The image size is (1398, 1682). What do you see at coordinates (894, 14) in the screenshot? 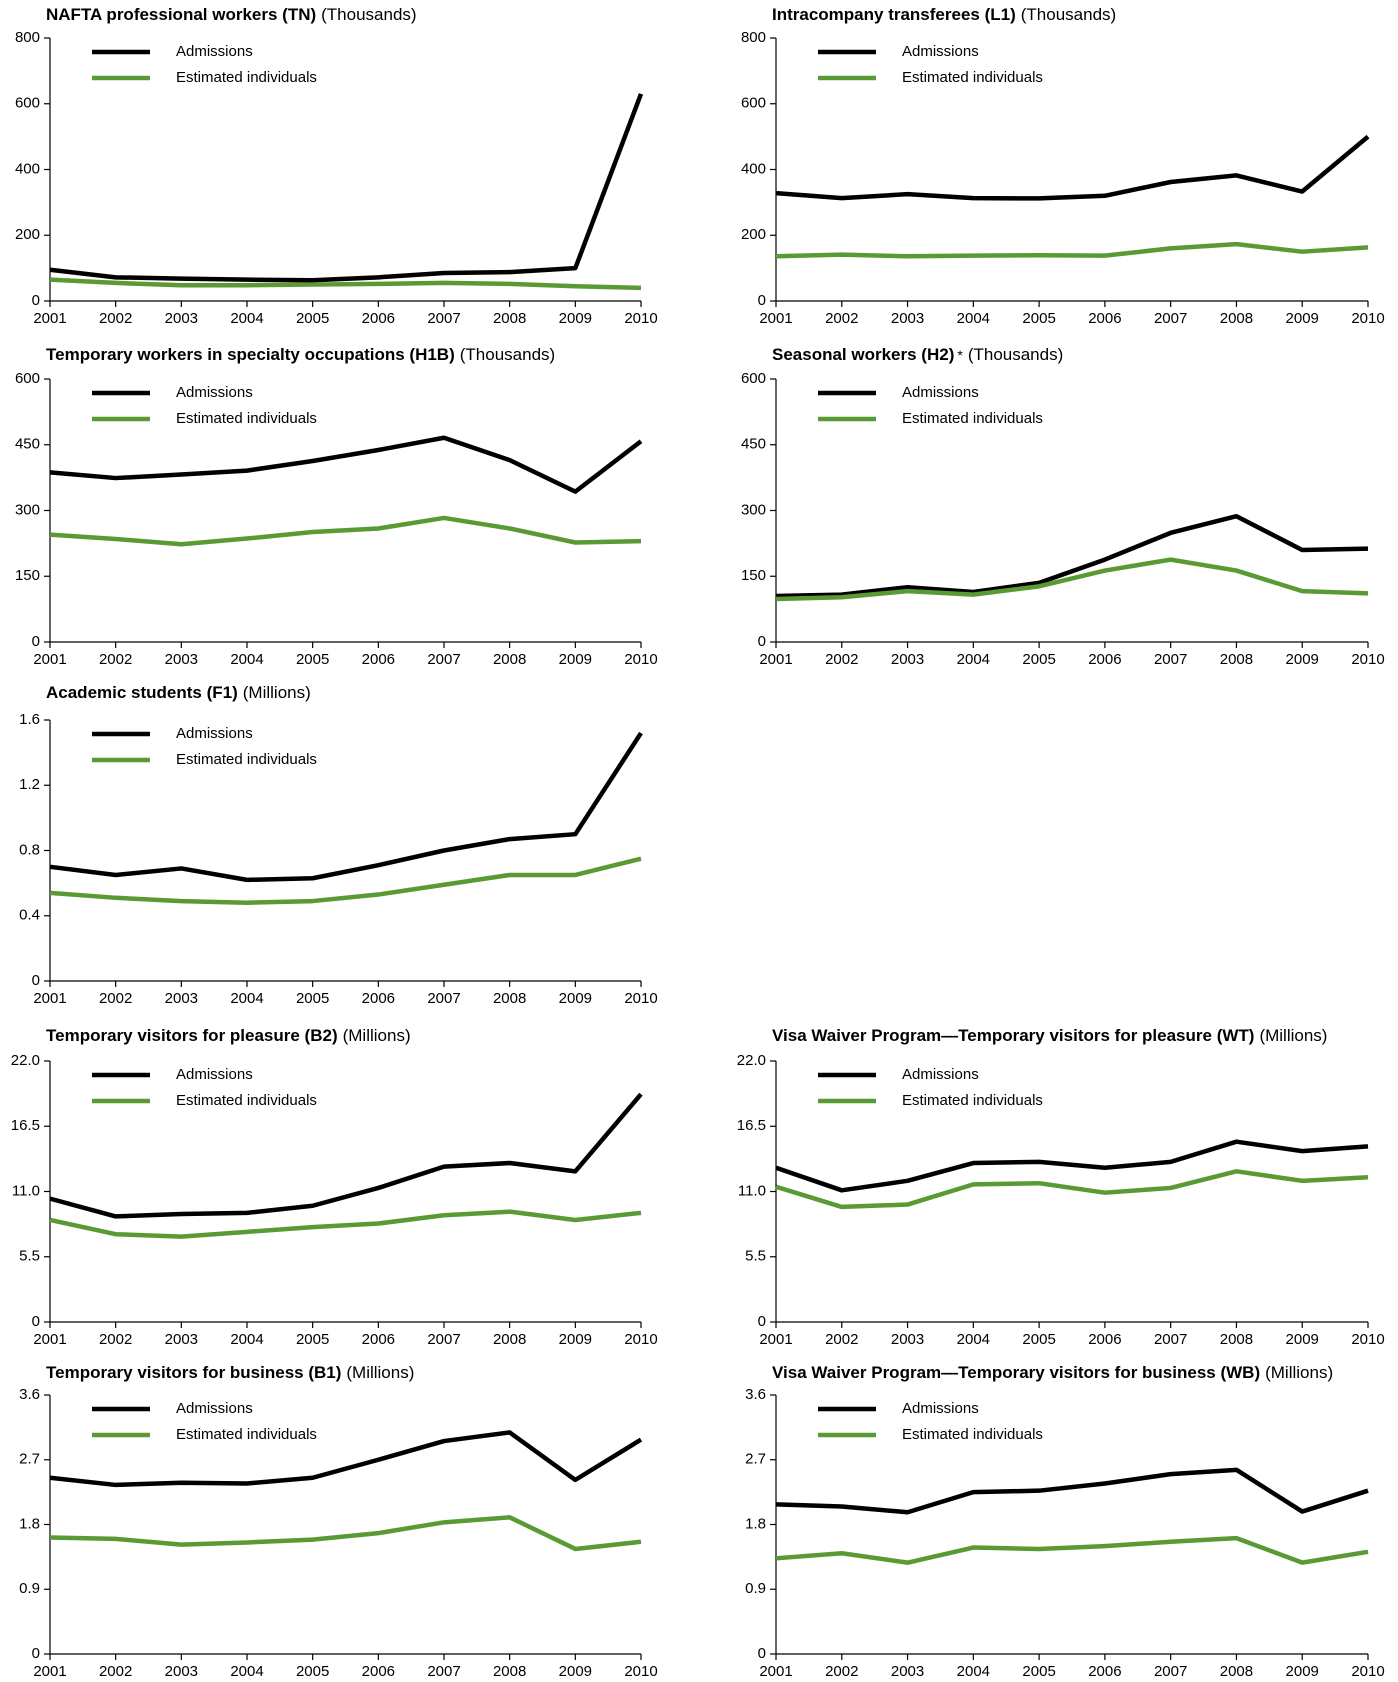
I see `title-main: Intracompany transferees (L1)` at bounding box center [894, 14].